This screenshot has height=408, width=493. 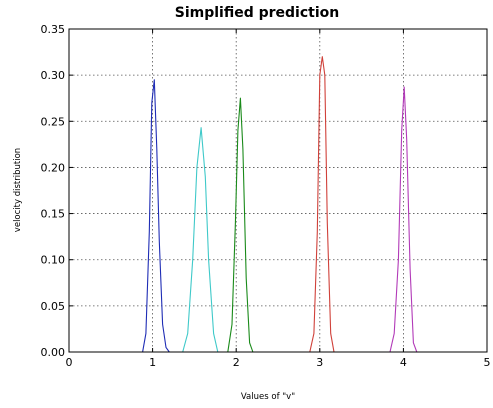 I want to click on x-tick-label: 4, so click(x=403, y=362).